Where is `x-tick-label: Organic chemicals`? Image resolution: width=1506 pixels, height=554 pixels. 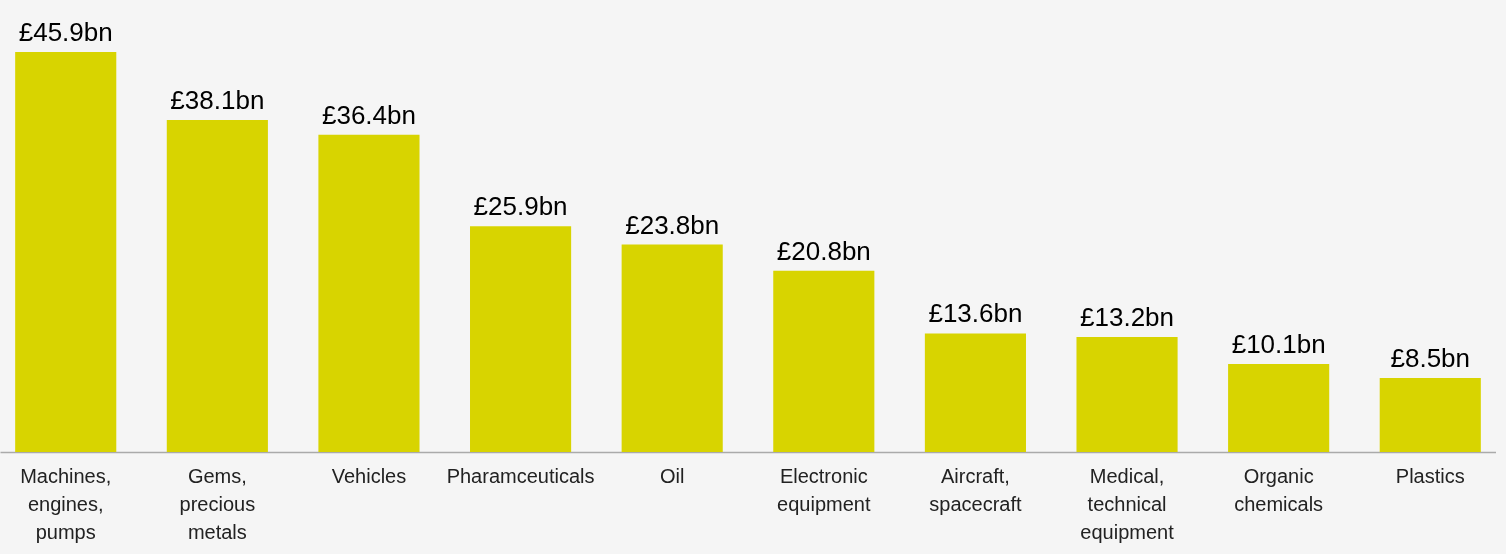 x-tick-label: Organic chemicals is located at coordinates (1279, 489).